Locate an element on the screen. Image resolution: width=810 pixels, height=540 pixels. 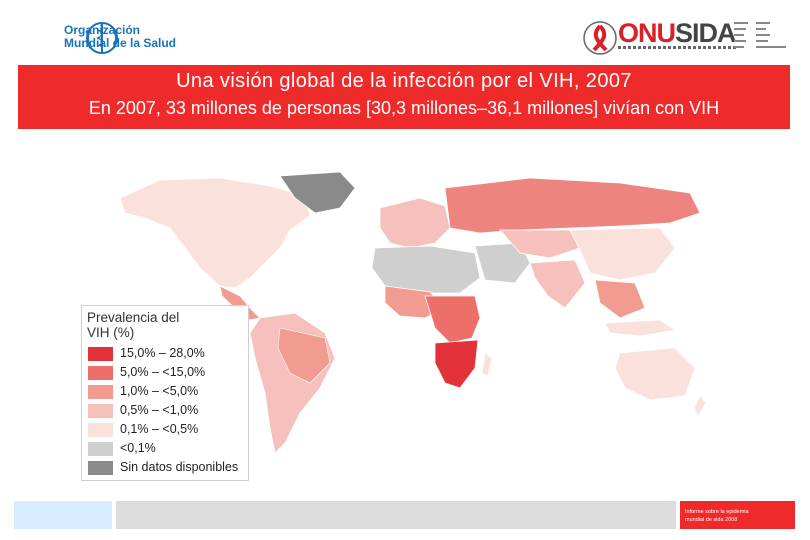
unaids-suffix: SIDA is located at coordinates (706, 33).